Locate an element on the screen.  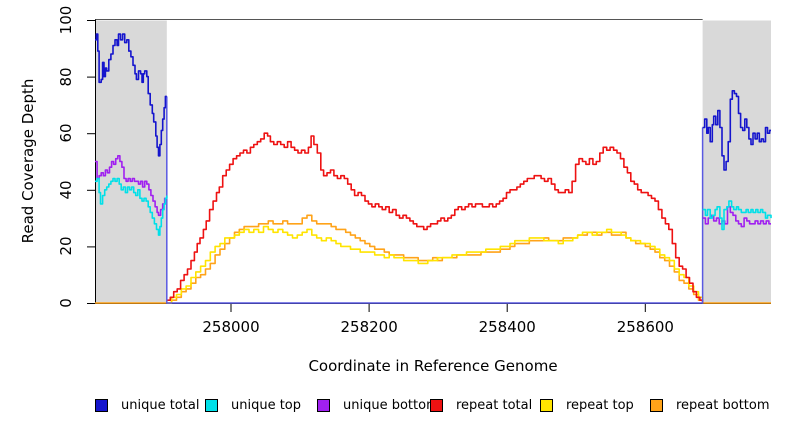
legend-swatch-unique-bottom is located at coordinates (323, 405).